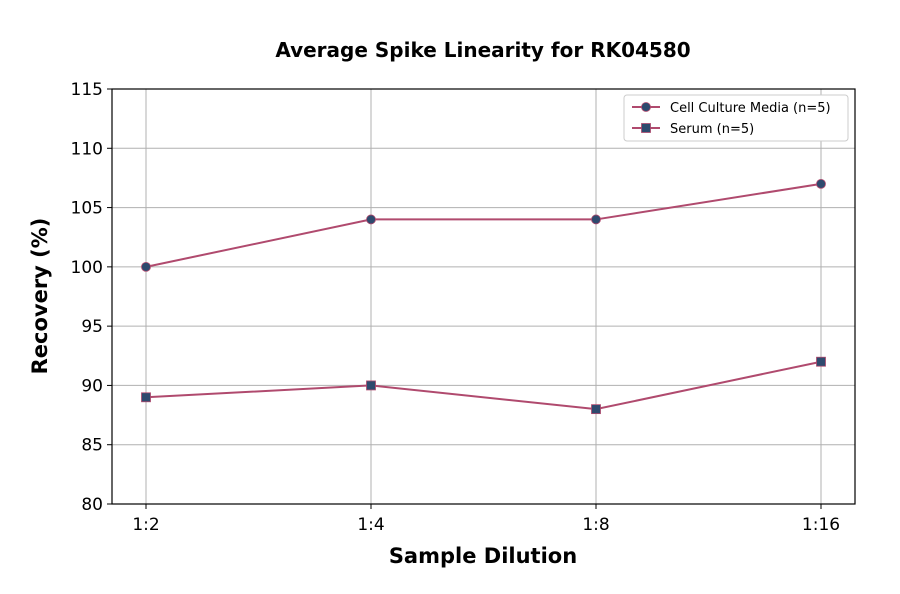 This screenshot has height=594, width=900. What do you see at coordinates (92, 446) in the screenshot?
I see `y-tick-label: 85` at bounding box center [92, 446].